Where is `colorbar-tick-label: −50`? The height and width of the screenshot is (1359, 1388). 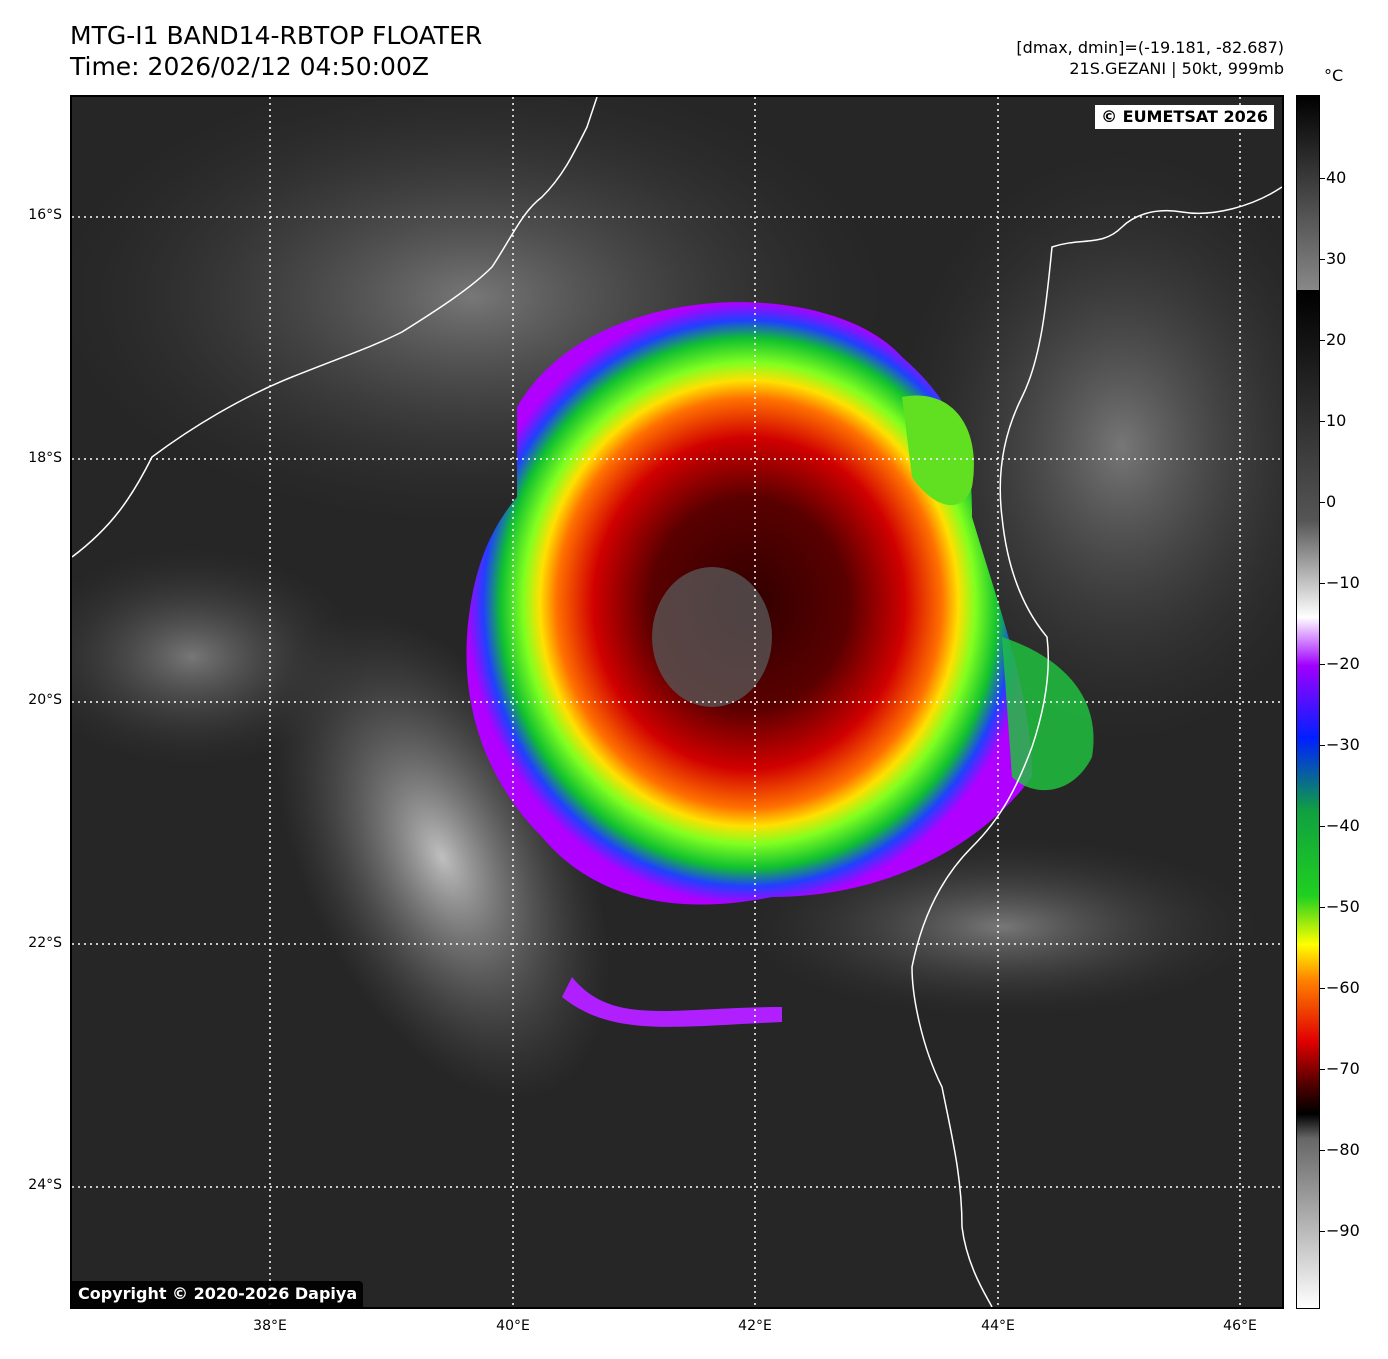 colorbar-tick-label: −50 is located at coordinates (1343, 906).